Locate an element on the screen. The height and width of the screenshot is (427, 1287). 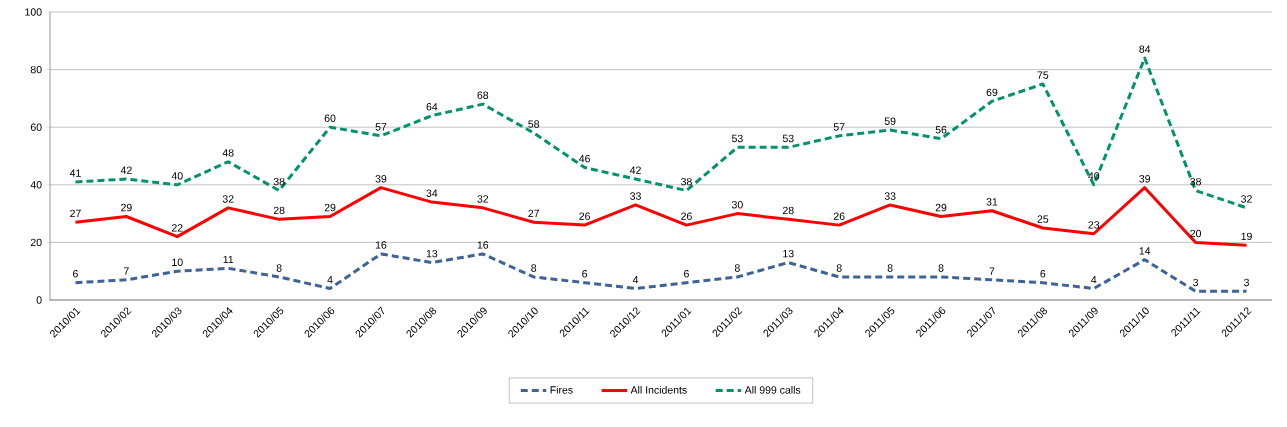
data-label: 31 is located at coordinates (992, 202).